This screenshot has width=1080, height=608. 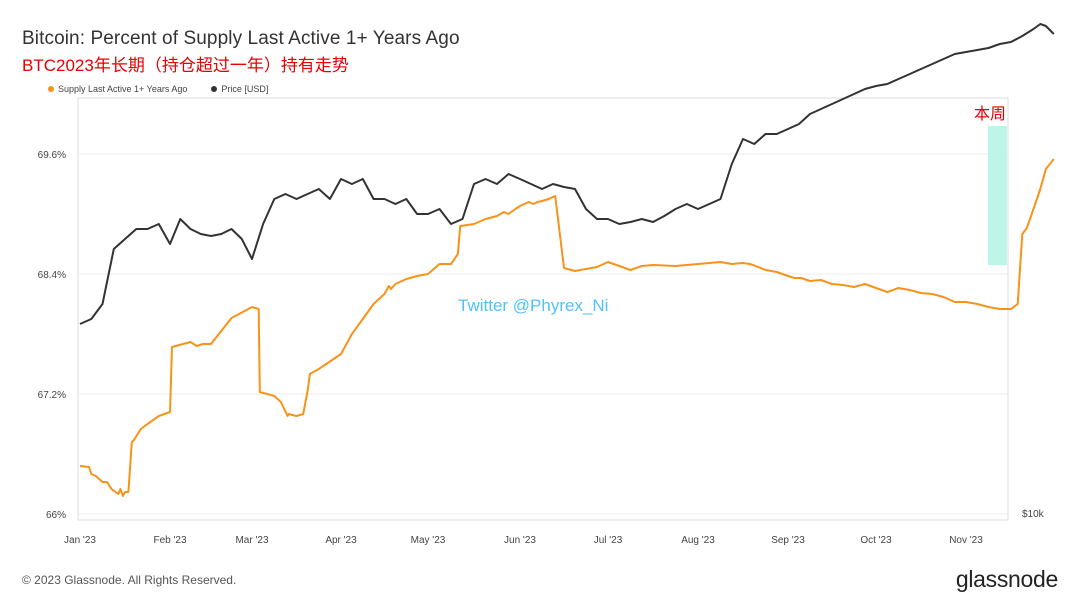 What do you see at coordinates (533, 305) in the screenshot?
I see `watermark-text: Twitter @Phyrex_Ni` at bounding box center [533, 305].